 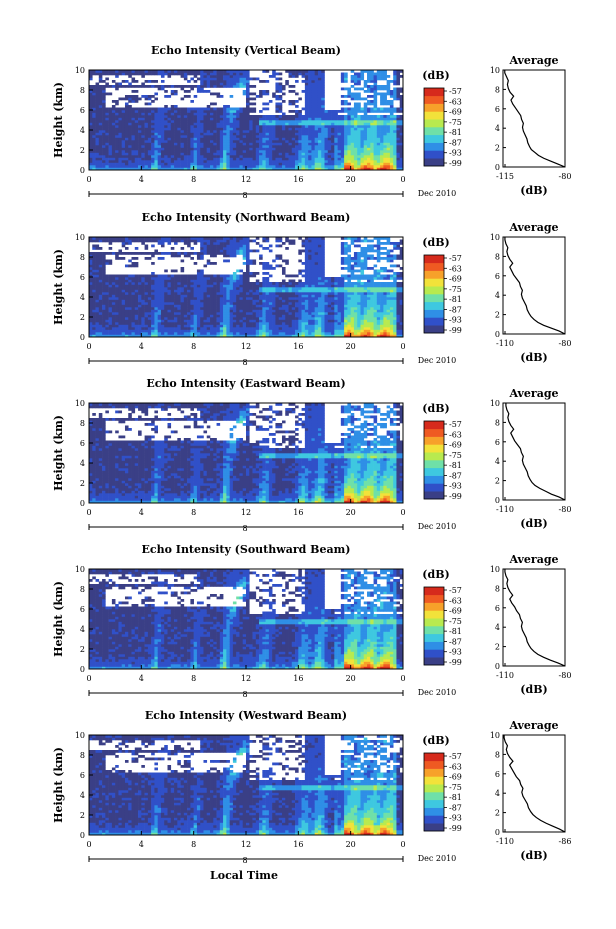 What do you see at coordinates (455, 101) in the screenshot?
I see `colorbar-tick-label: -63` at bounding box center [455, 101].